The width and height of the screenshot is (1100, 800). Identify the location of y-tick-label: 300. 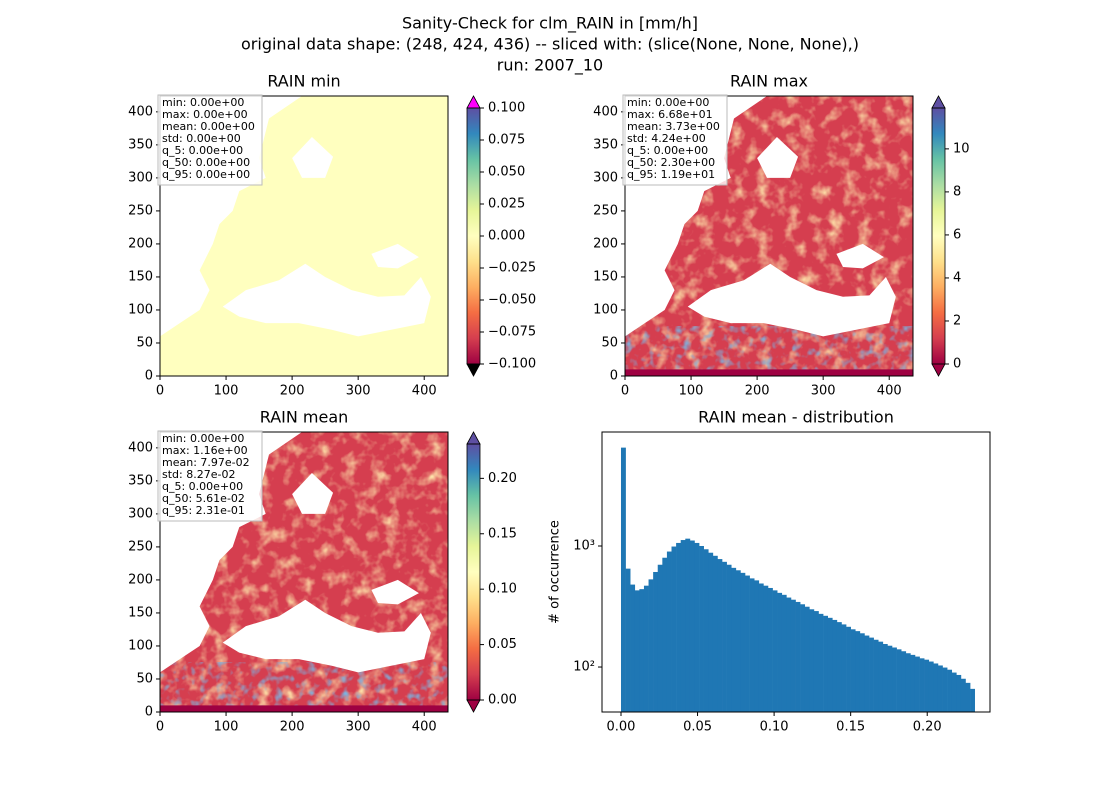
(140, 513).